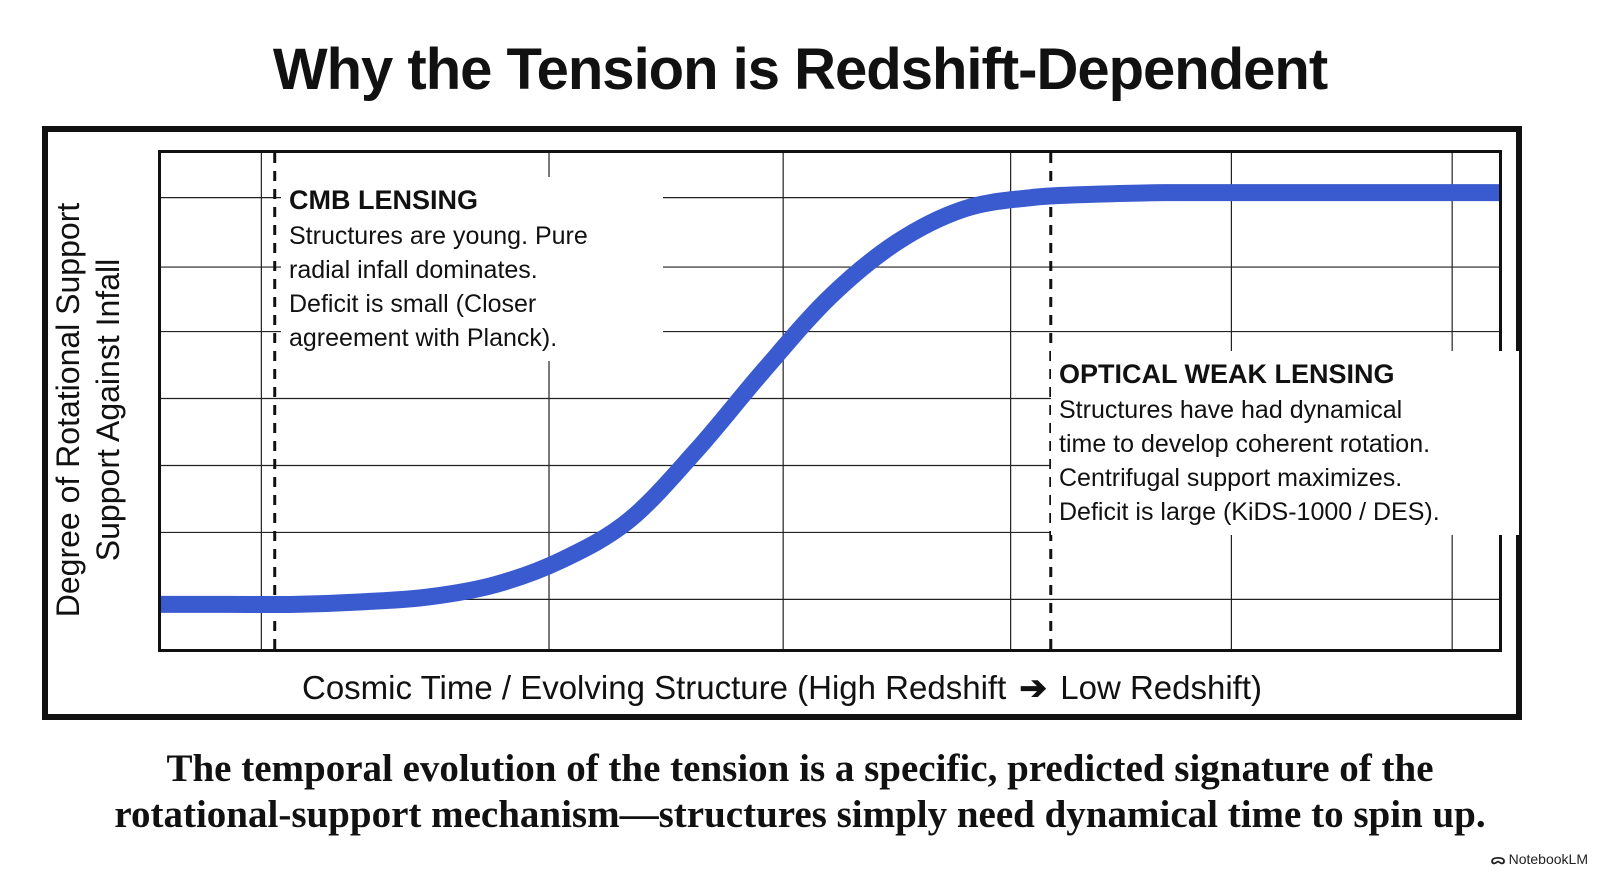  Describe the element at coordinates (423, 338) in the screenshot. I see `annotation-cmb-line-4: agreement with Planck).` at that location.